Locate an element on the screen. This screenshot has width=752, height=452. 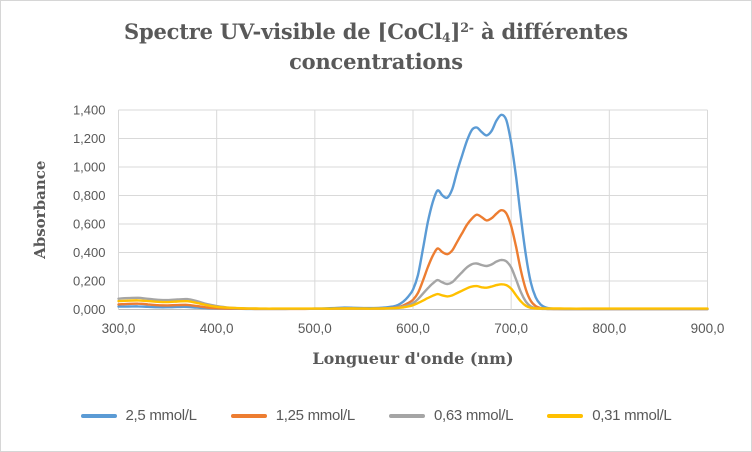
x-tick-label: 900,0 is located at coordinates (708, 328).